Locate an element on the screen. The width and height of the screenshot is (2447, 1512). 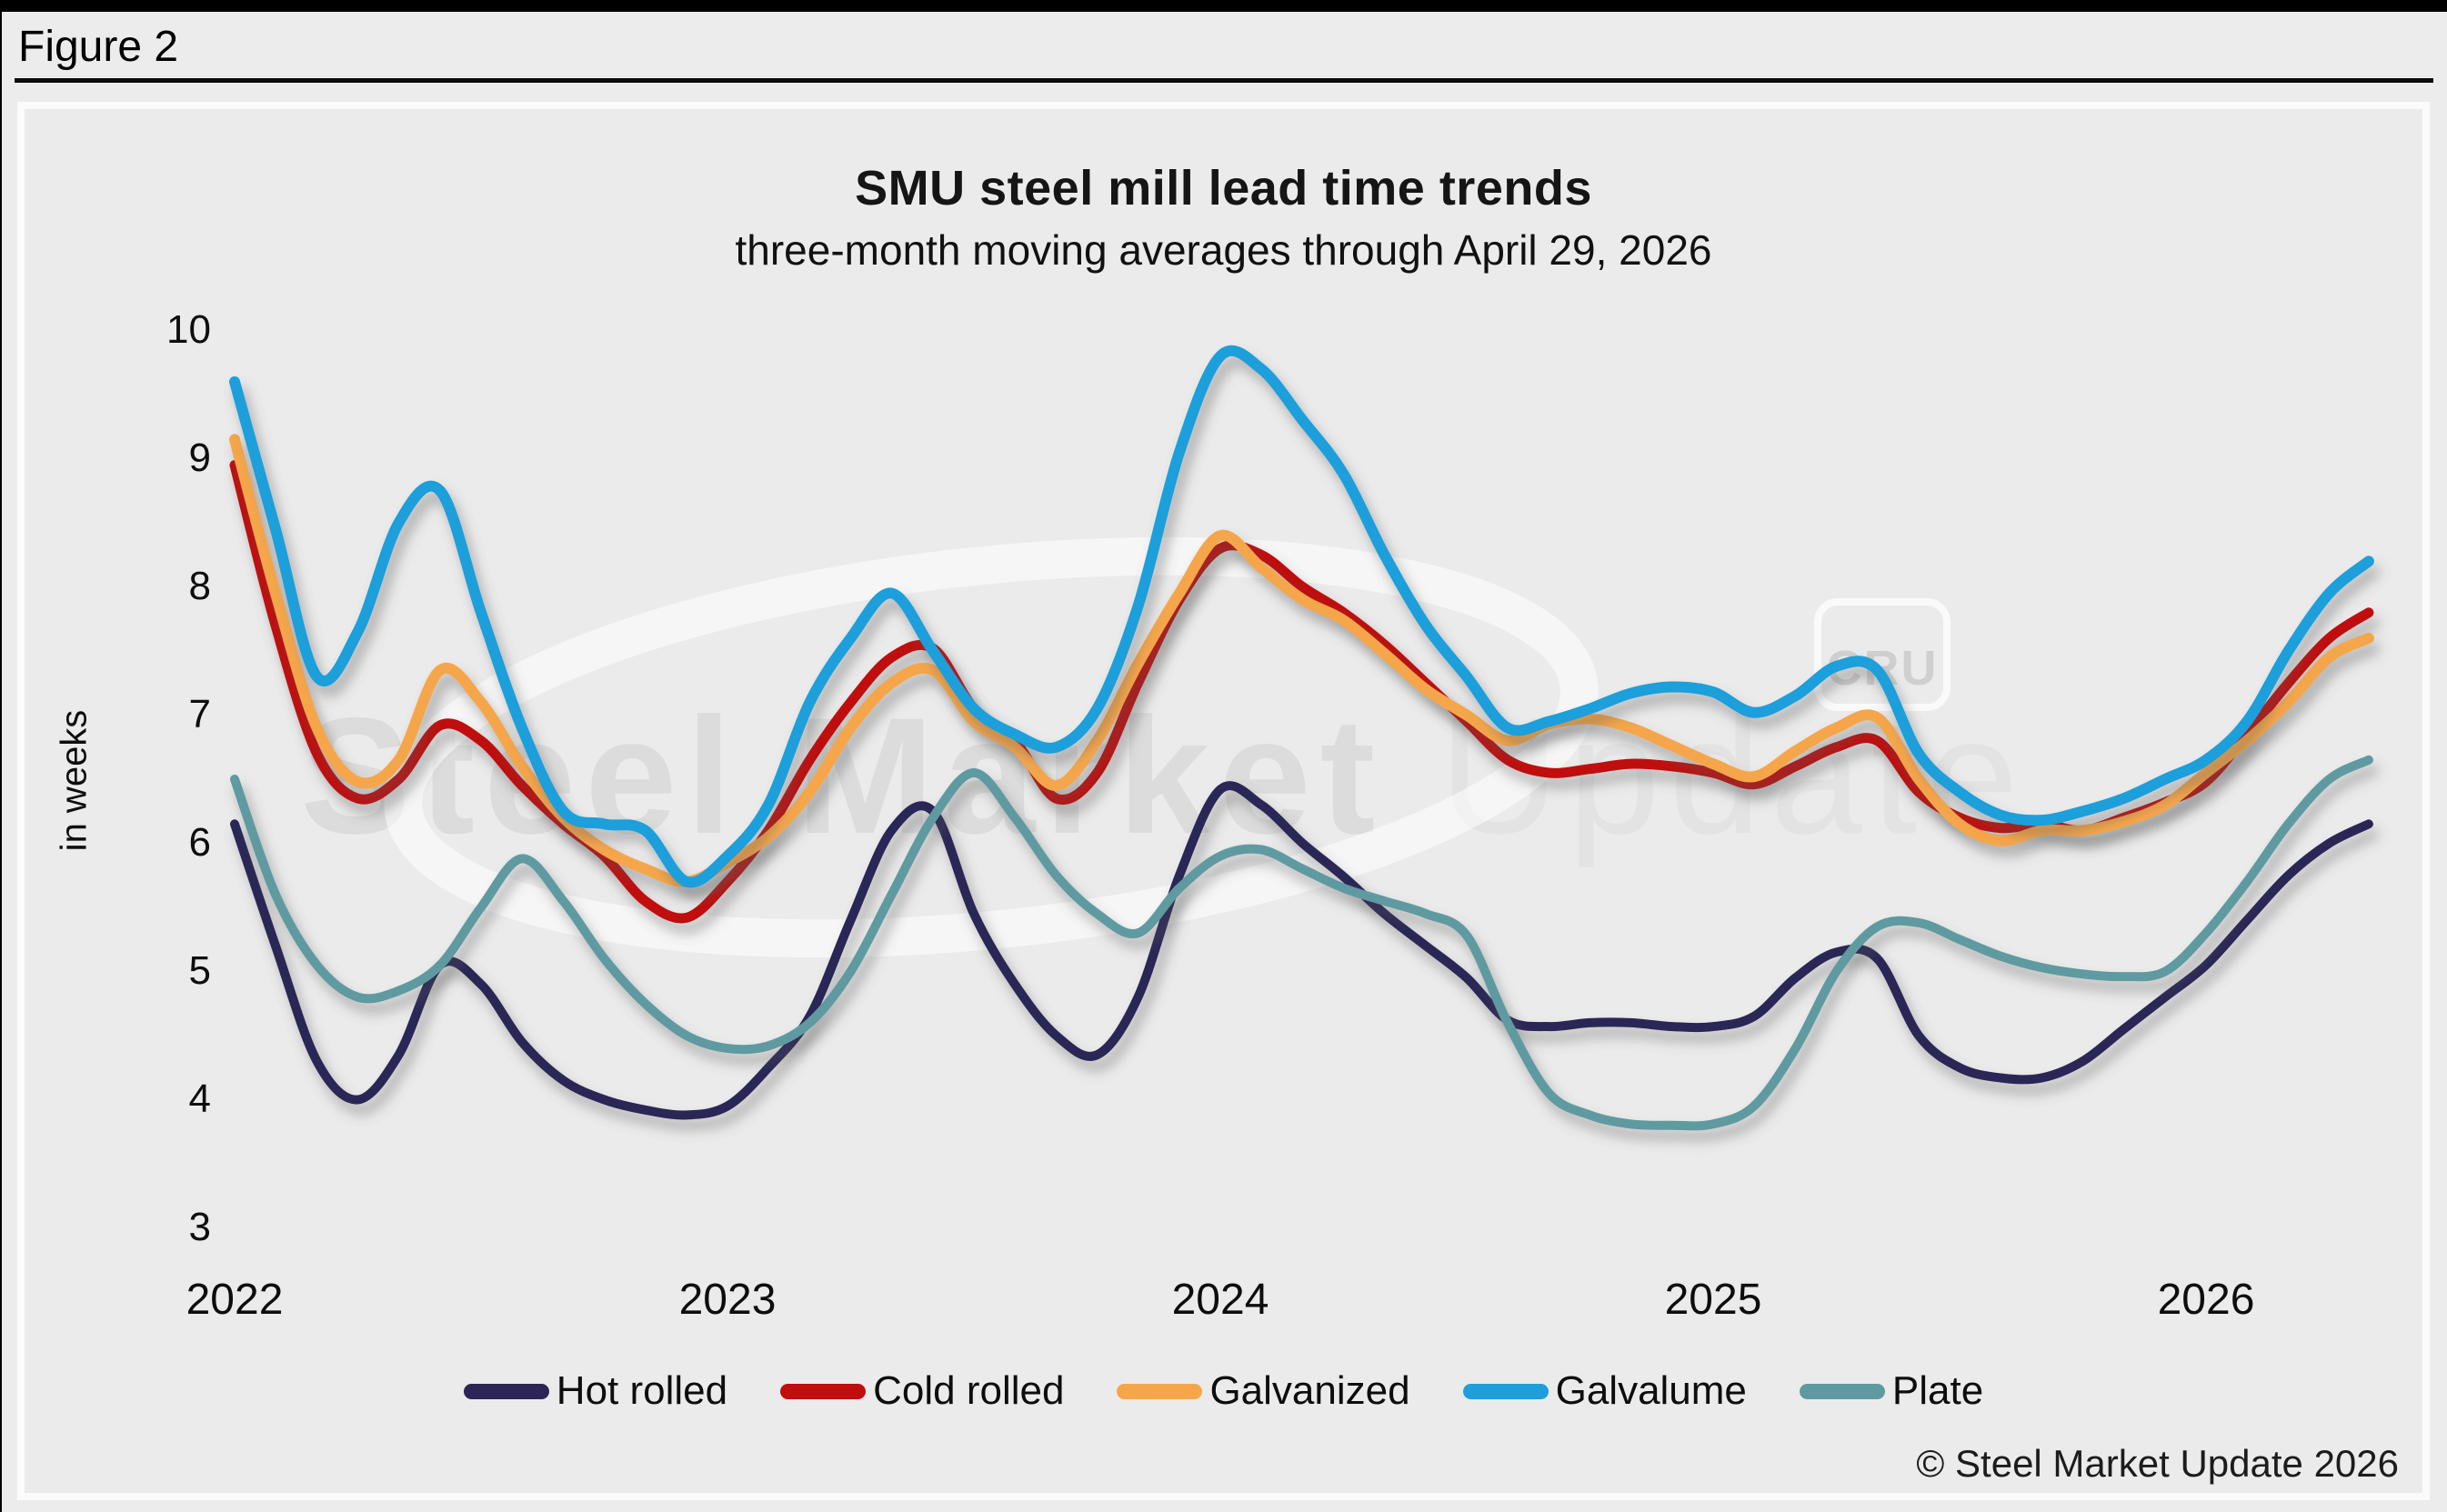
y-tick-7: 7 is located at coordinates (200, 713).